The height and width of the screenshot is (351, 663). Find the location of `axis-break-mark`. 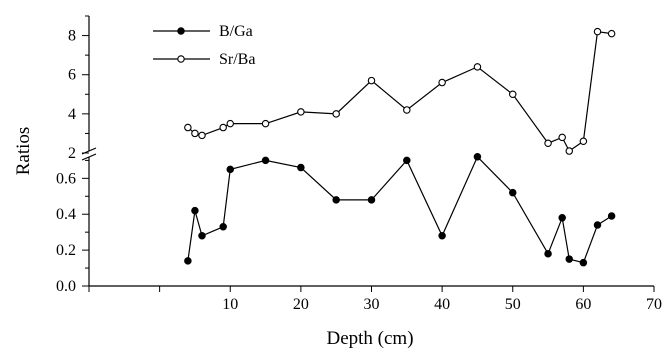

axis-break-mark is located at coordinates (89, 157).